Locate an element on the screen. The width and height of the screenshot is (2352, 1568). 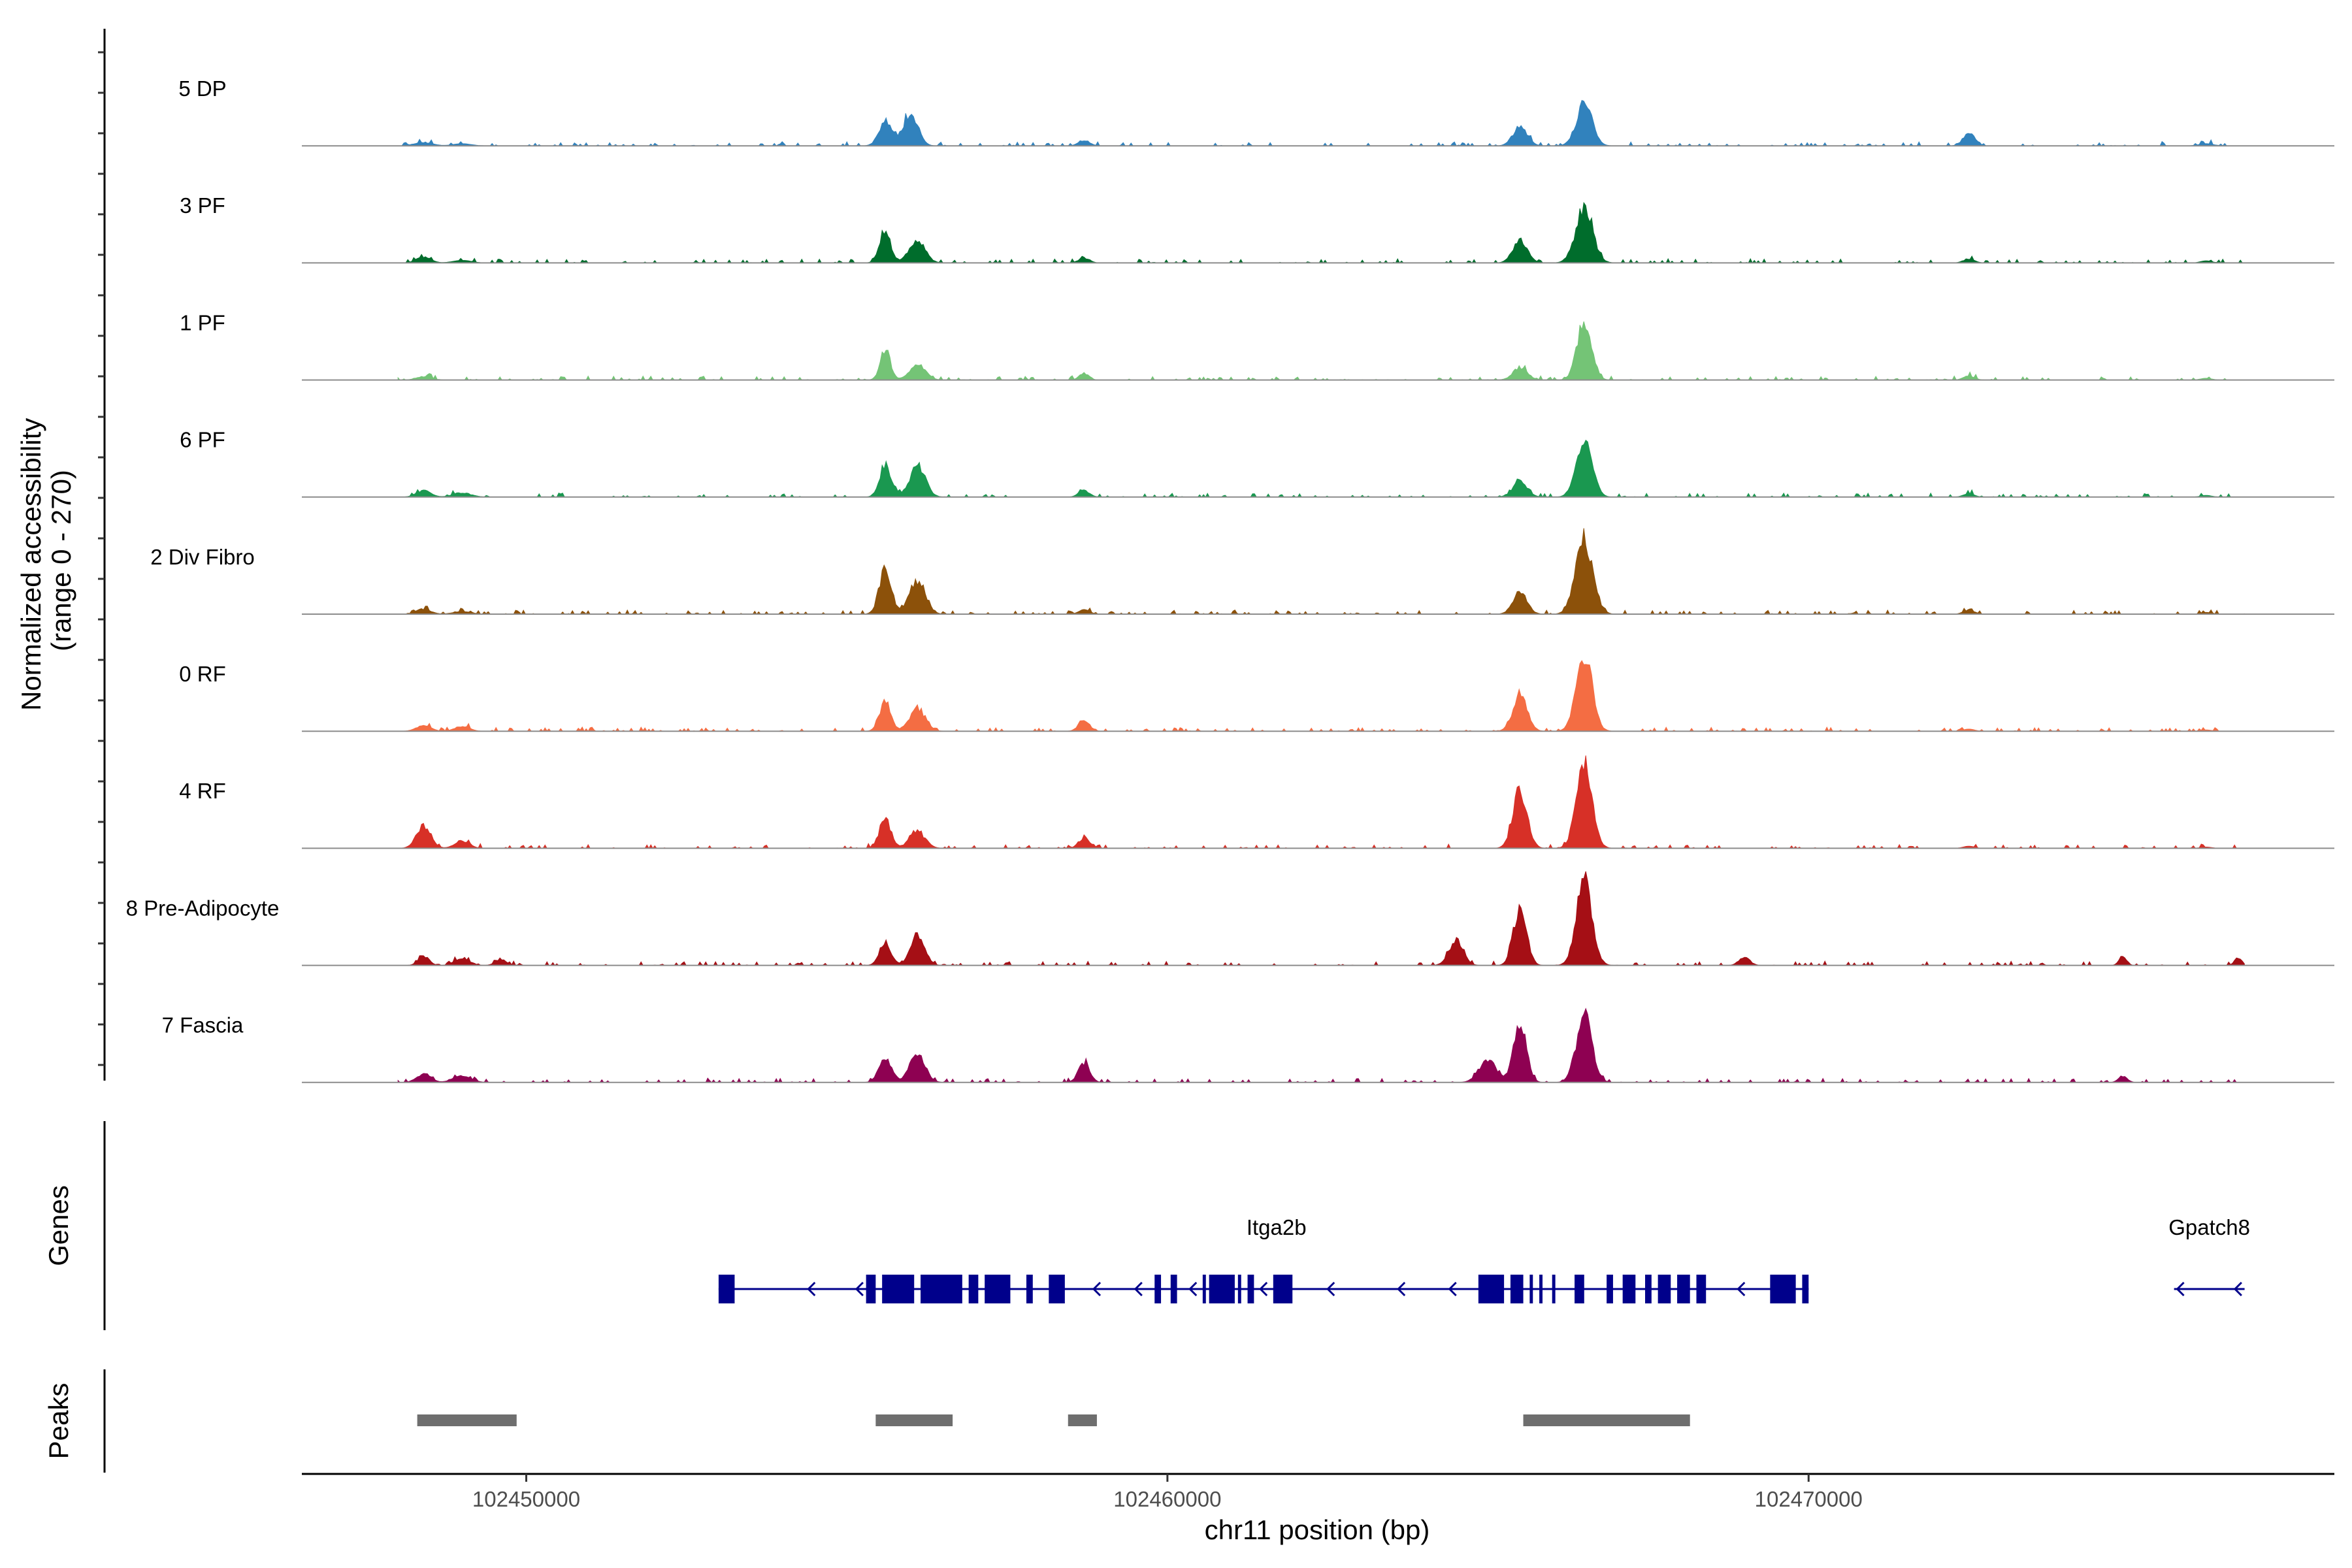
track-label-0-rf: 0 RF is located at coordinates (202, 674).